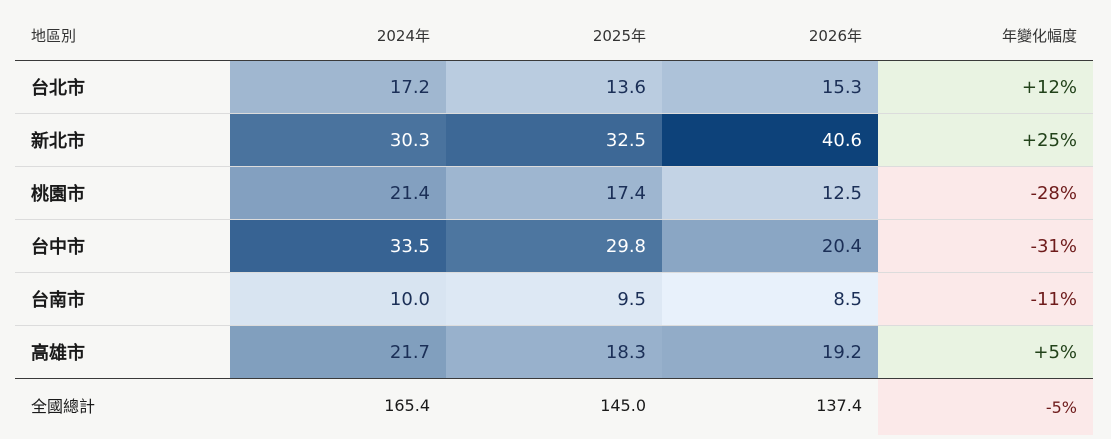  What do you see at coordinates (985, 87) in the screenshot?
I see `change-cell: +12%` at bounding box center [985, 87].